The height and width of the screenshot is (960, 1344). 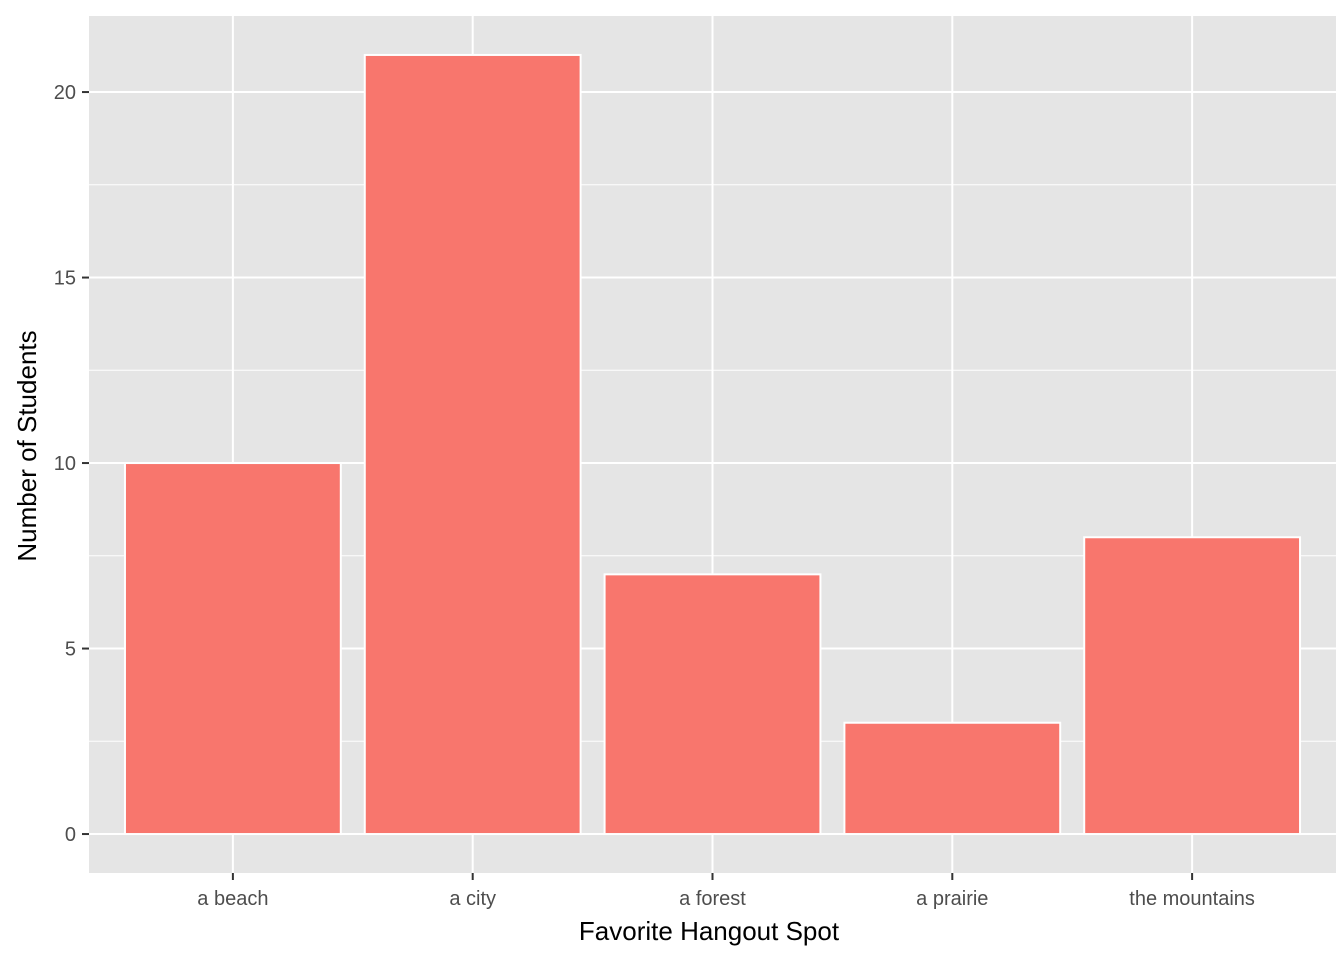 I want to click on x-tick-label: a forest, so click(x=712, y=899).